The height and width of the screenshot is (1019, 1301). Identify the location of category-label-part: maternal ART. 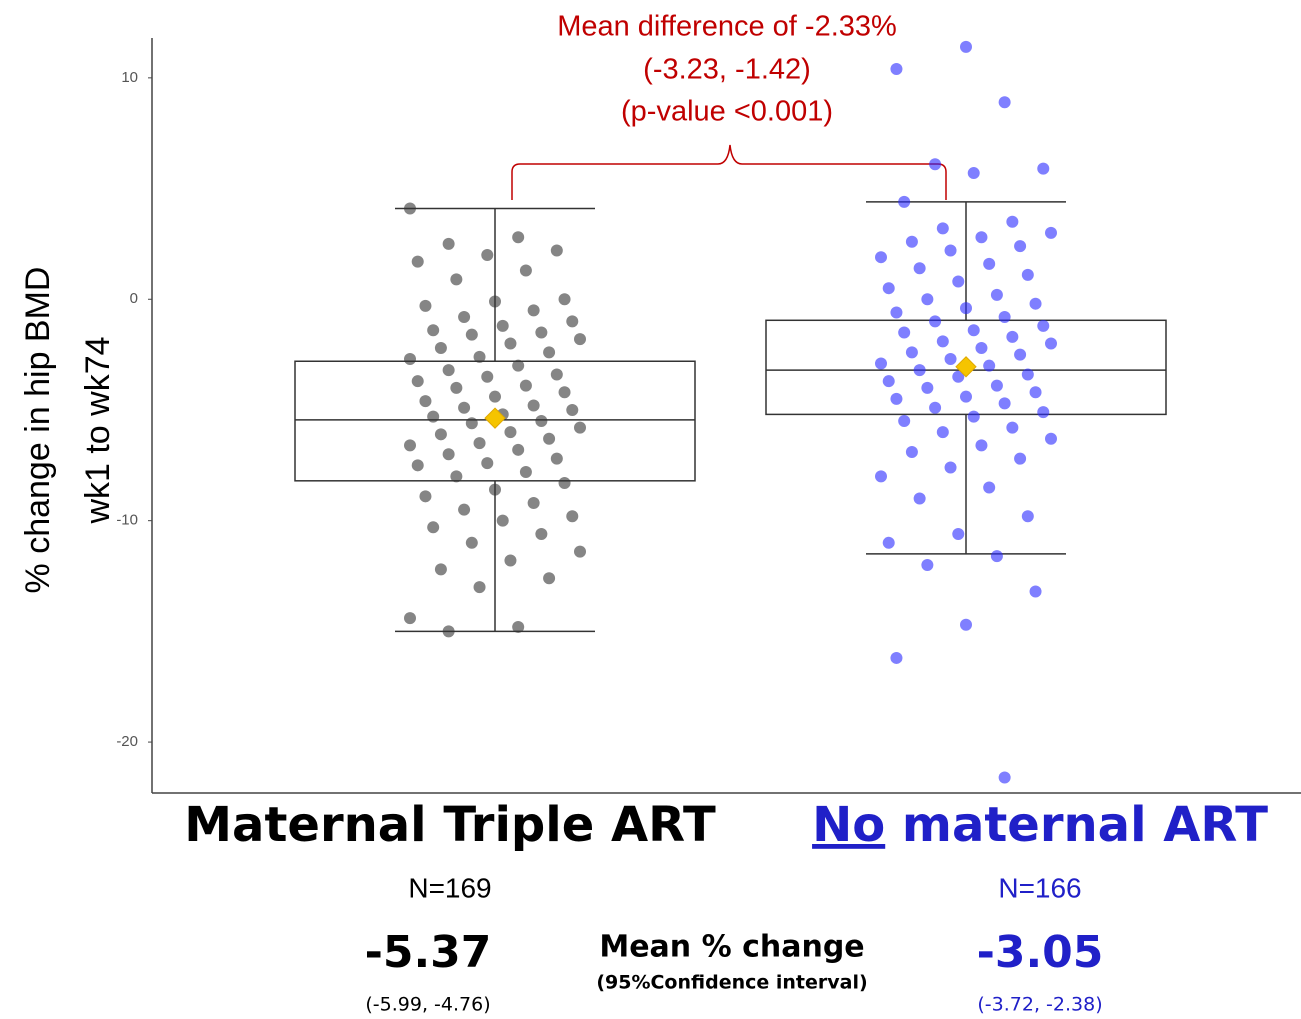
(1076, 825).